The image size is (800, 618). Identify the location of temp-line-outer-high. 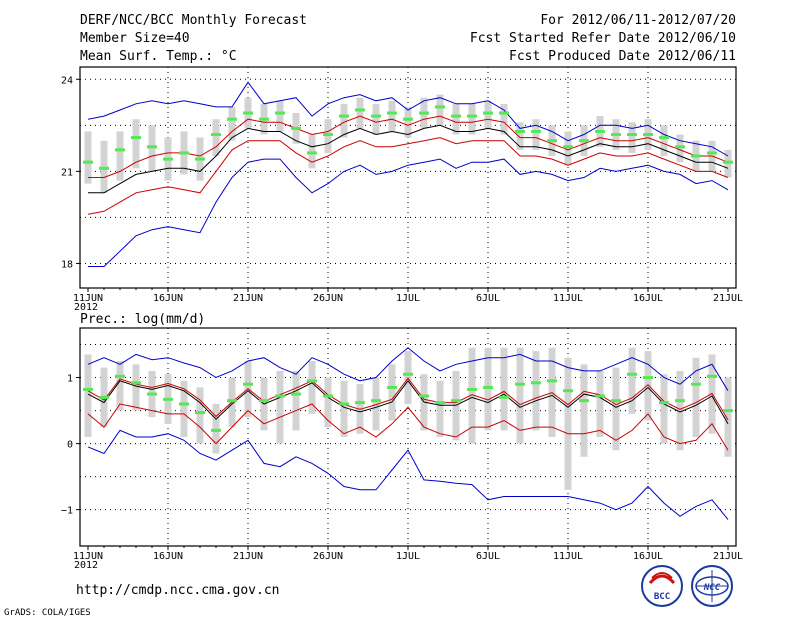
(408, 119).